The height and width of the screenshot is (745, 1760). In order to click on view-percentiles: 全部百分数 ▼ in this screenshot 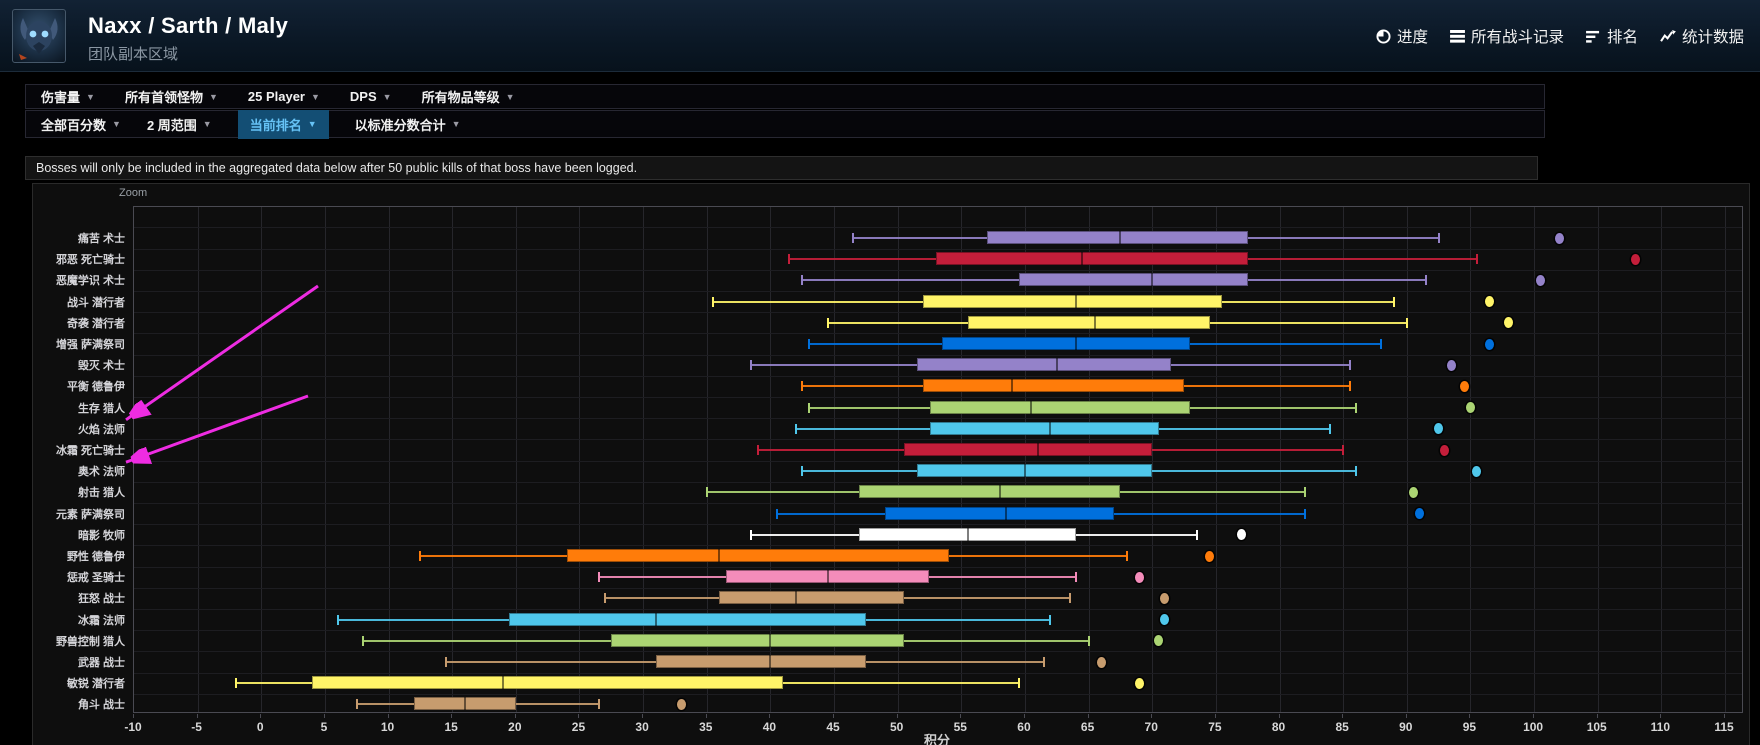, I will do `click(81, 124)`.